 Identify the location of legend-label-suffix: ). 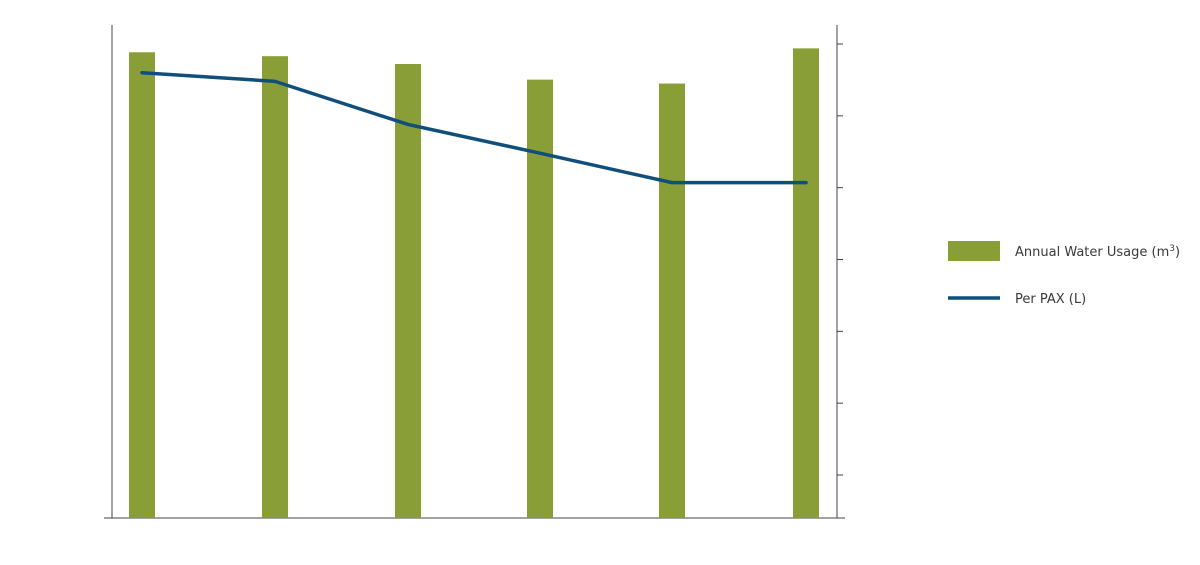
(1177, 252).